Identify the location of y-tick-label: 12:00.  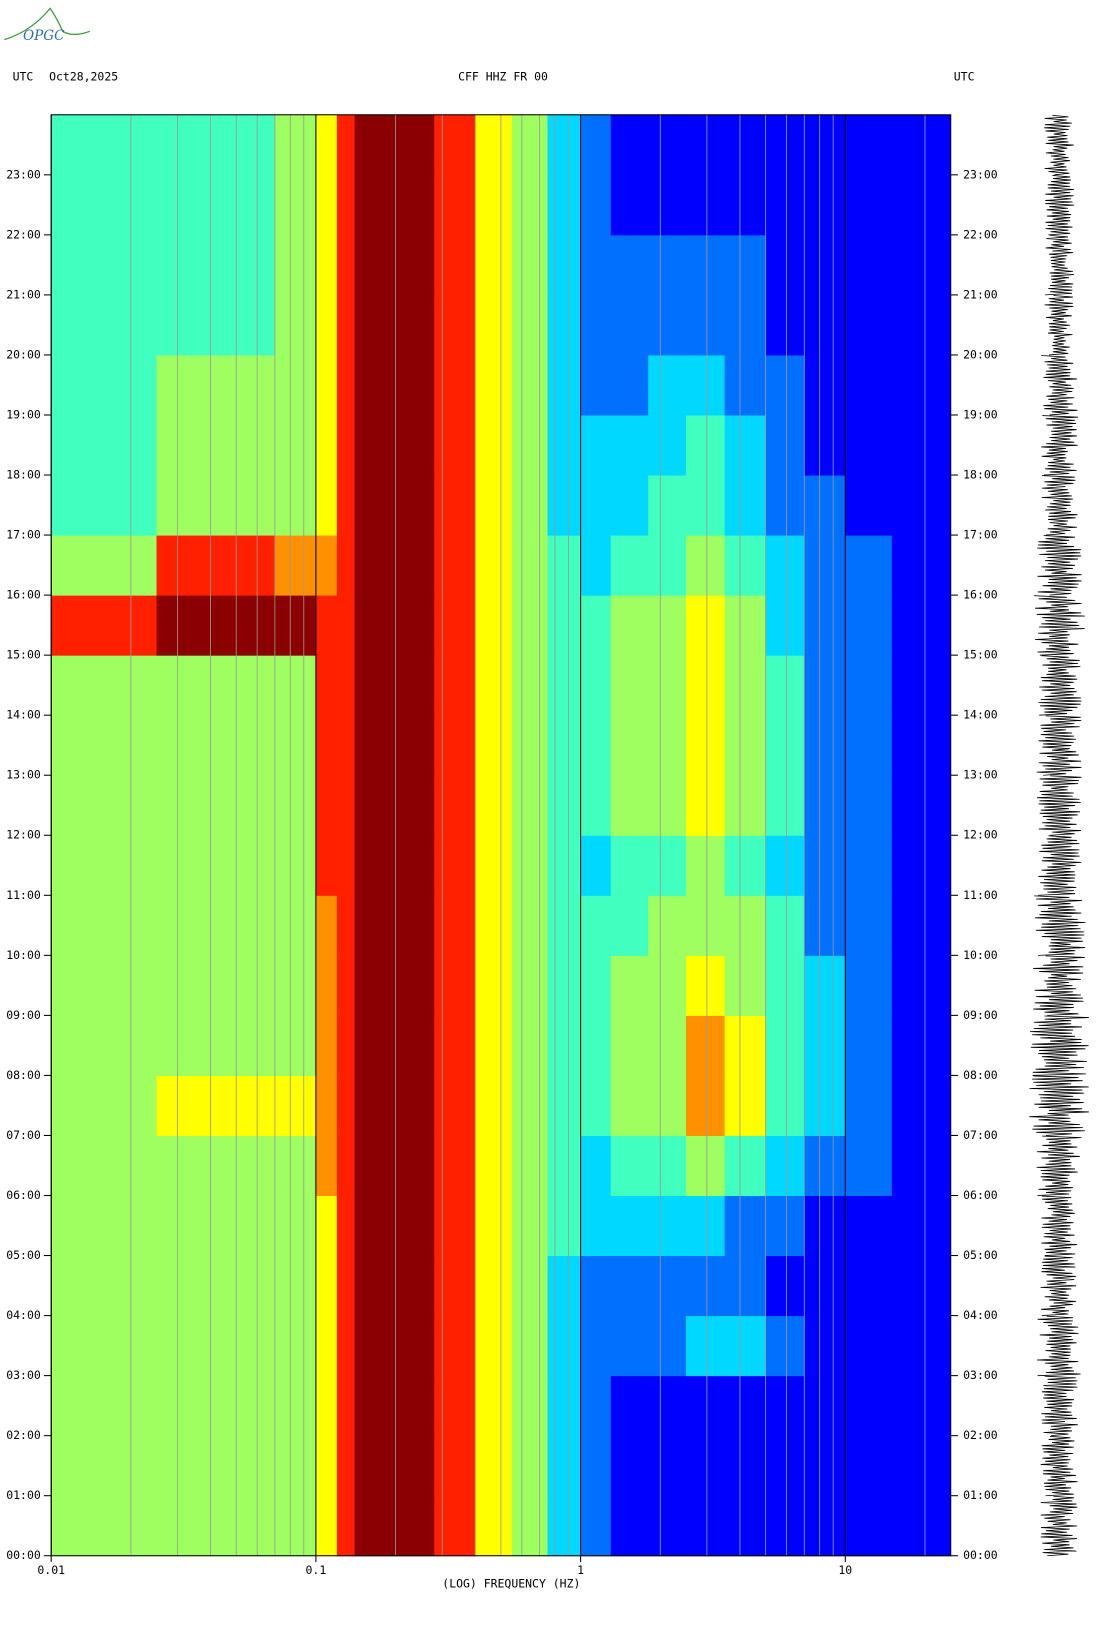
(23, 835).